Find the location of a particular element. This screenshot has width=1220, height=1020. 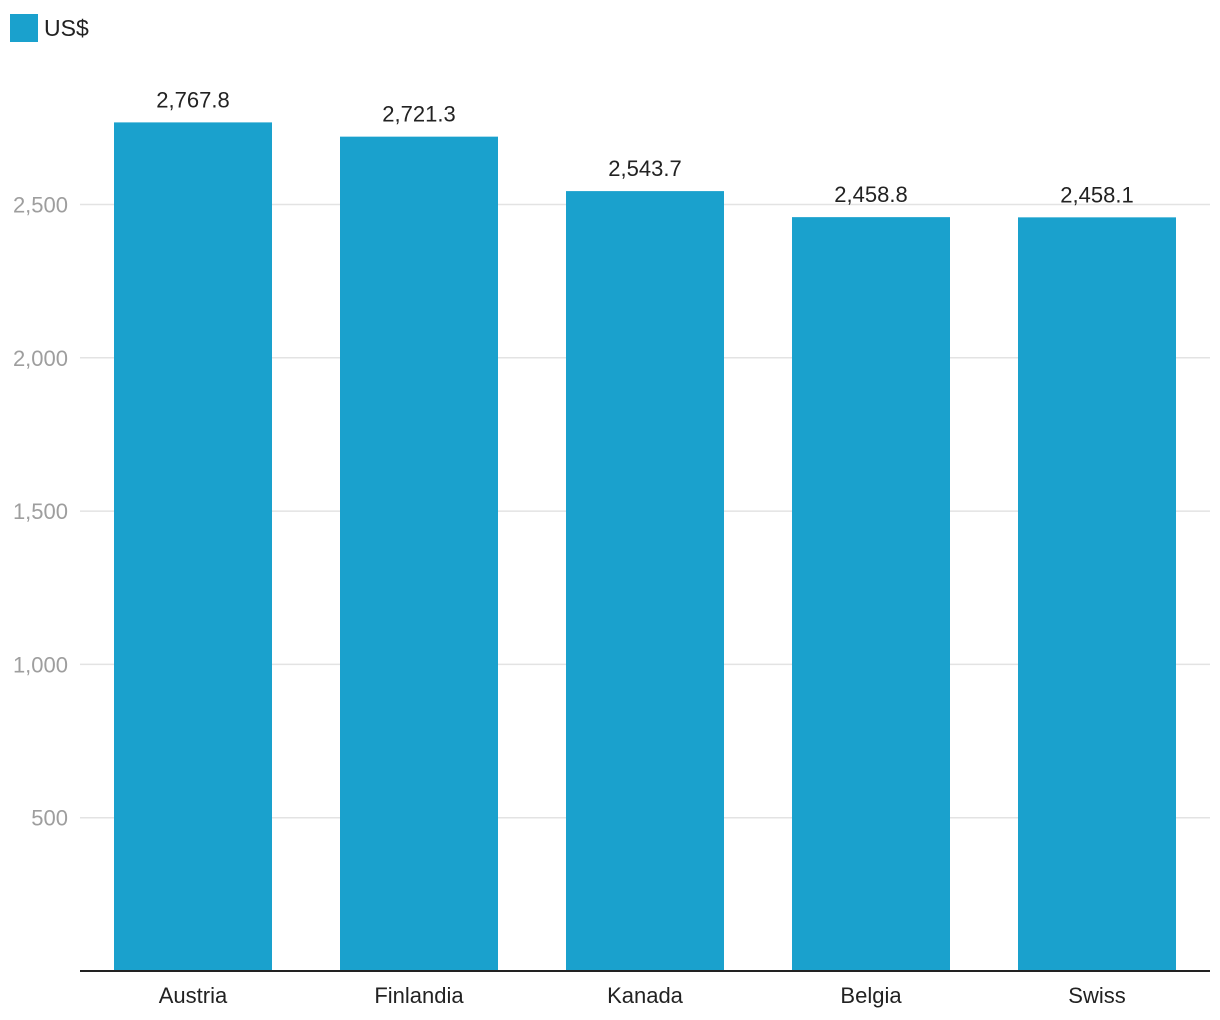

data-label: 2,767.8 is located at coordinates (192, 99).